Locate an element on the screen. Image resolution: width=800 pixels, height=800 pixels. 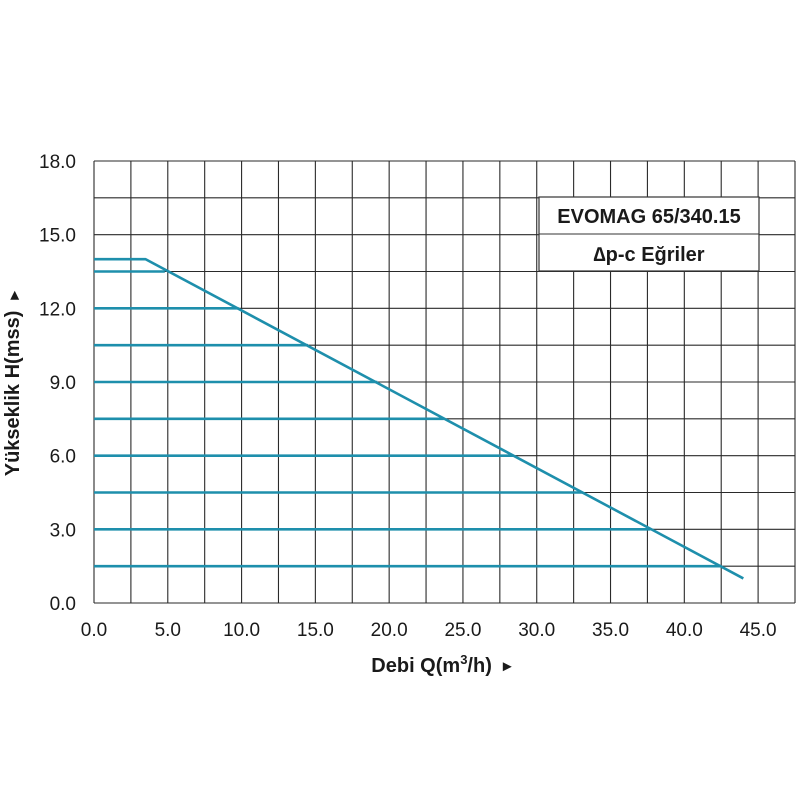
x-tick-label: 40.0 is located at coordinates (684, 630).